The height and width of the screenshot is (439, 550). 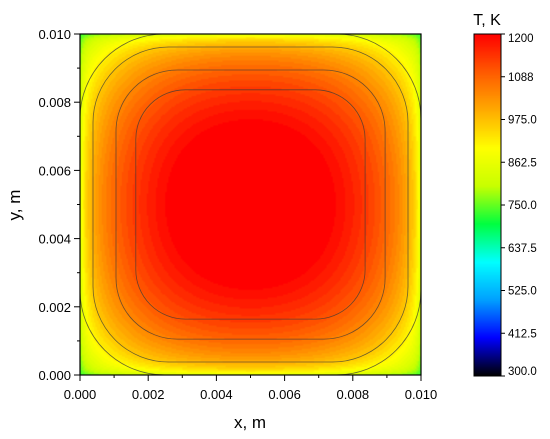 What do you see at coordinates (14, 205) in the screenshot?
I see `y-axis-label: y, m` at bounding box center [14, 205].